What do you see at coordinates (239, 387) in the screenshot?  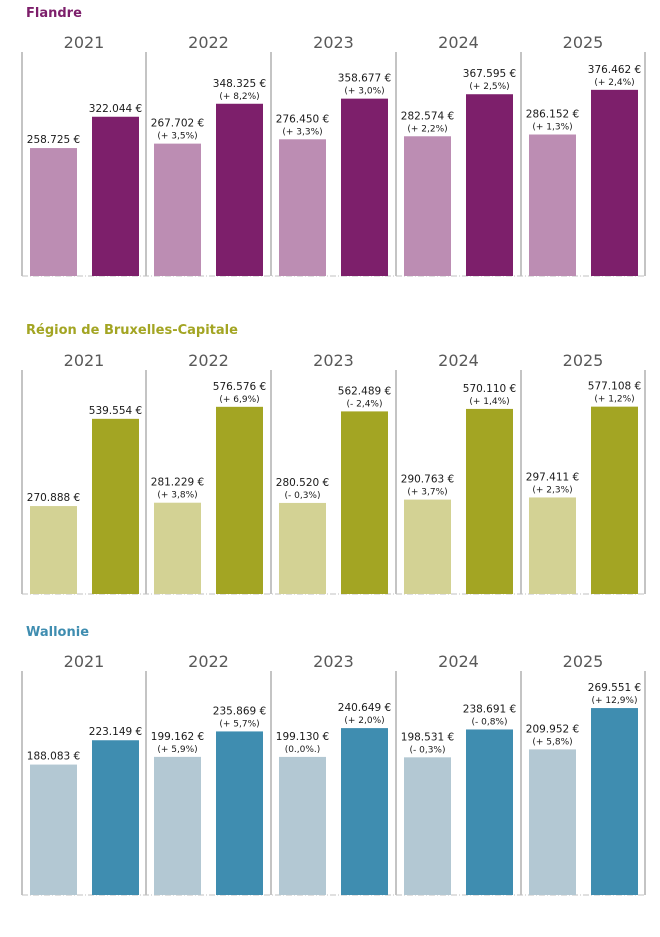 I see `value-label: 576.576 €` at bounding box center [239, 387].